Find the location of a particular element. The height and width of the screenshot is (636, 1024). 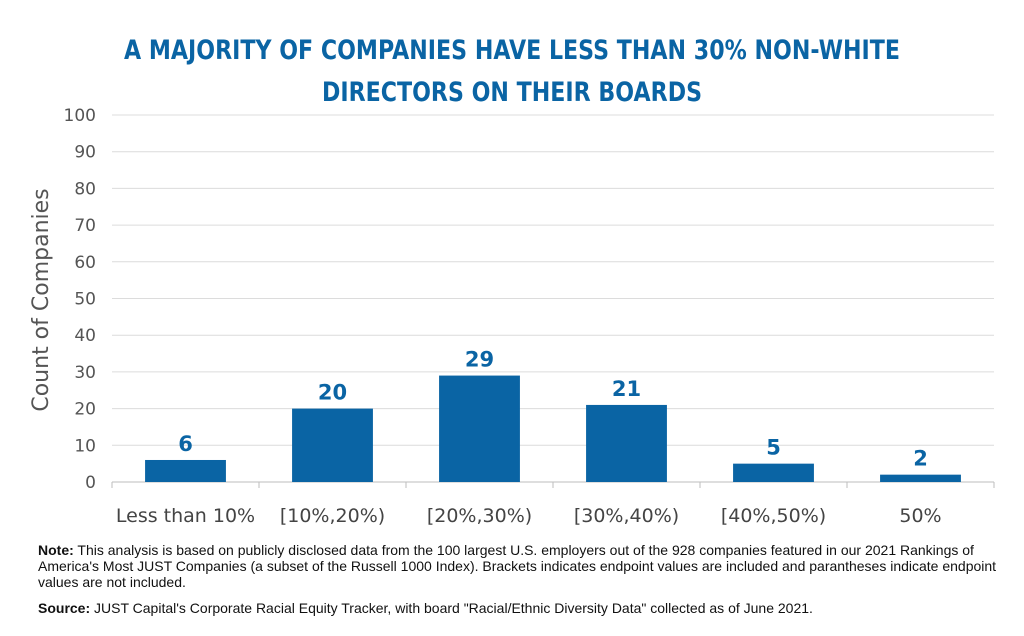

bar-value-label: 6 is located at coordinates (185, 444).